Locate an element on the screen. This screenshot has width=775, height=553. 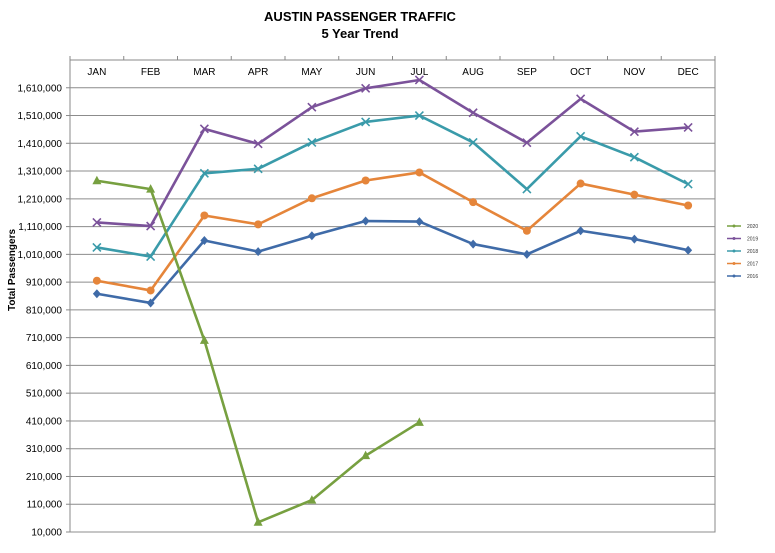
series-line is located at coordinates (392, 262).